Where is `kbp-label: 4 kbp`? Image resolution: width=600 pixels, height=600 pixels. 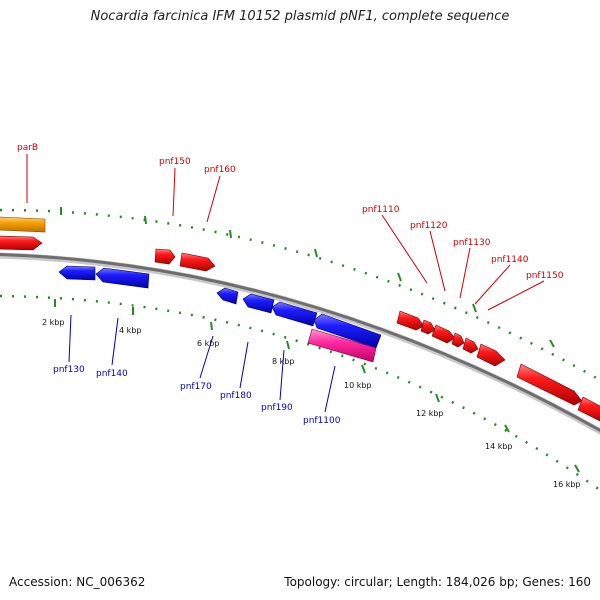 kbp-label: 4 kbp is located at coordinates (130, 330).